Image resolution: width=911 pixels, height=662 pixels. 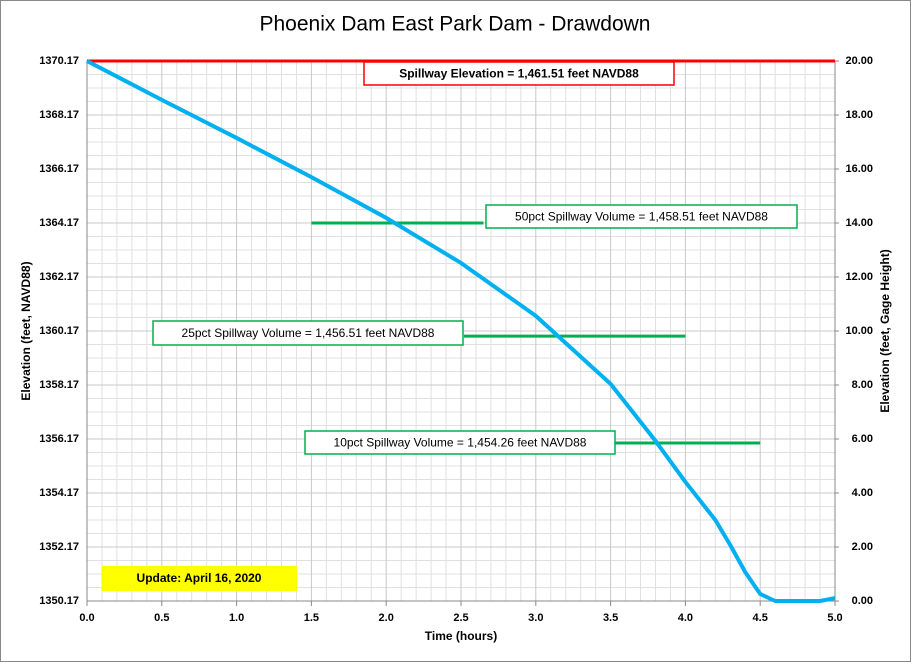 What do you see at coordinates (59, 223) in the screenshot?
I see `y-tick-label: 1364.17` at bounding box center [59, 223].